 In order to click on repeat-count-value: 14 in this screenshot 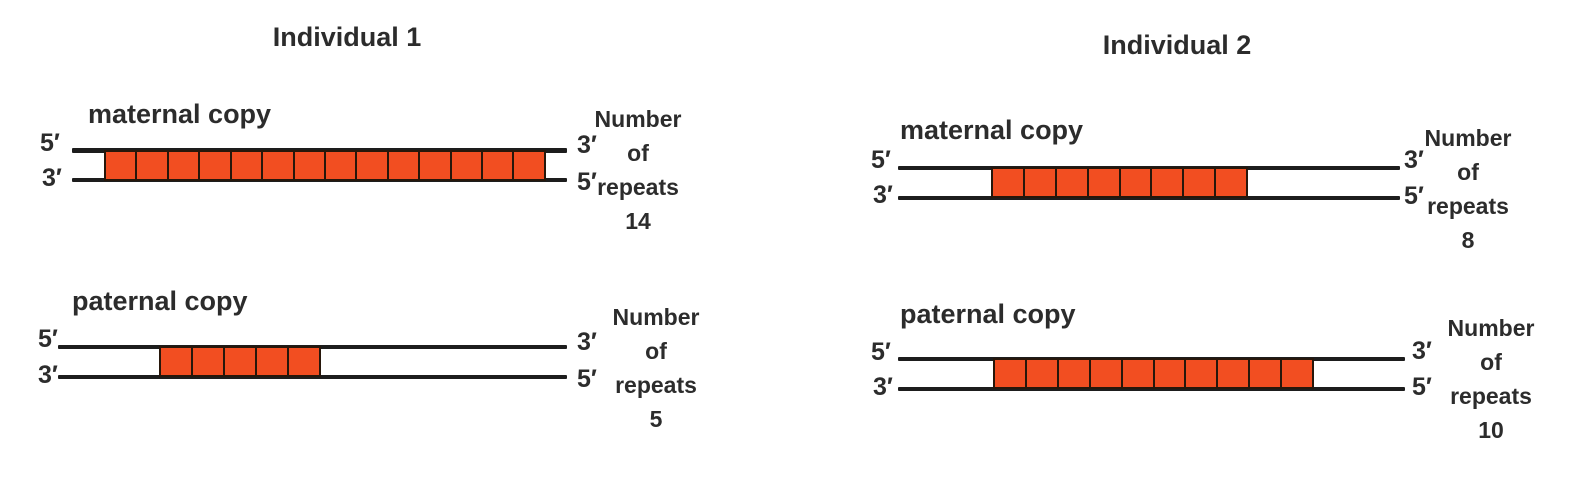, I will do `click(638, 221)`.